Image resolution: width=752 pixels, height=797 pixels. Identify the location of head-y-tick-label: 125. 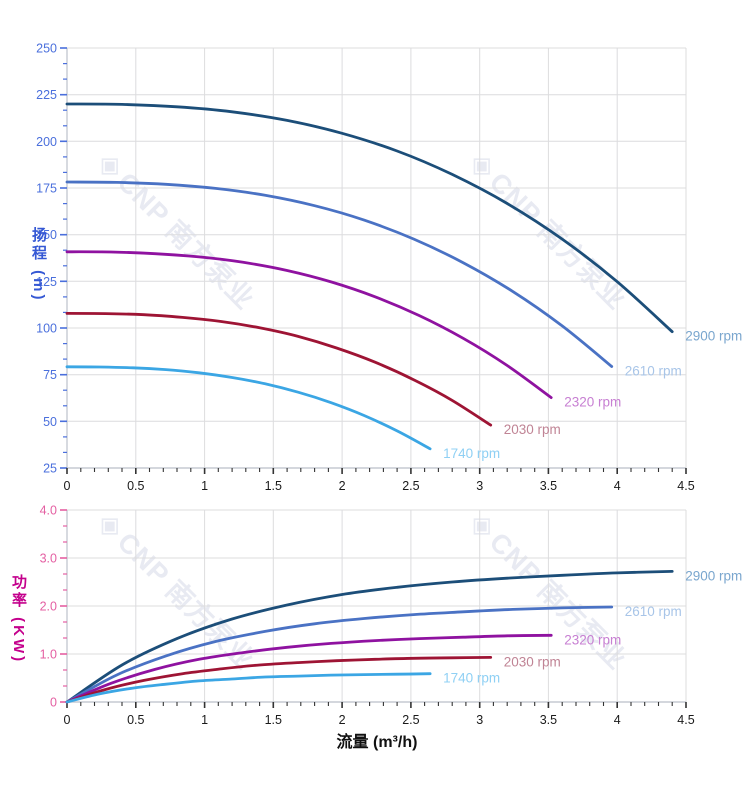
(46, 282).